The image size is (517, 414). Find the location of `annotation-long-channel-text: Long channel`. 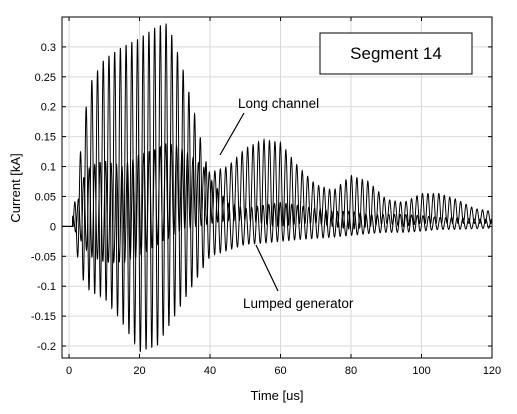

annotation-long-channel-text: Long channel is located at coordinates (278, 103).